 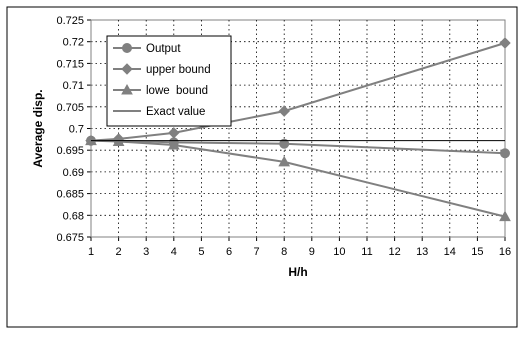 I want to click on x-tick-label: 10, so click(x=339, y=252).